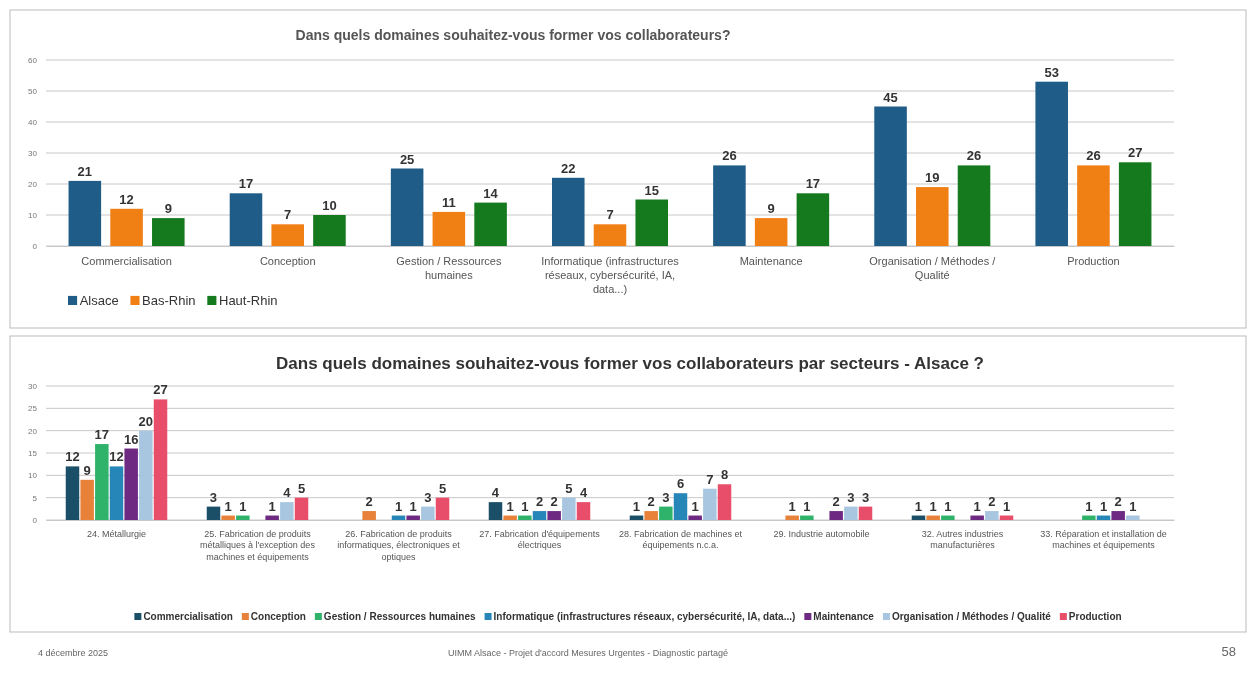  I want to click on chart-title: Dans quels domaines souhaitez-vous former vos collaborateurs par secteurs - Alsace ?, so click(630, 363).